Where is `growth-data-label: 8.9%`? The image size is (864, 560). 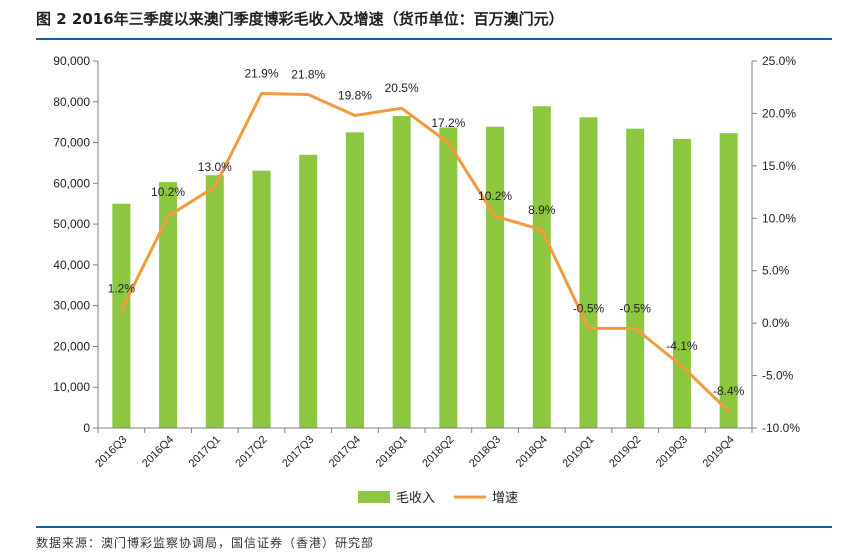
growth-data-label: 8.9% is located at coordinates (542, 210).